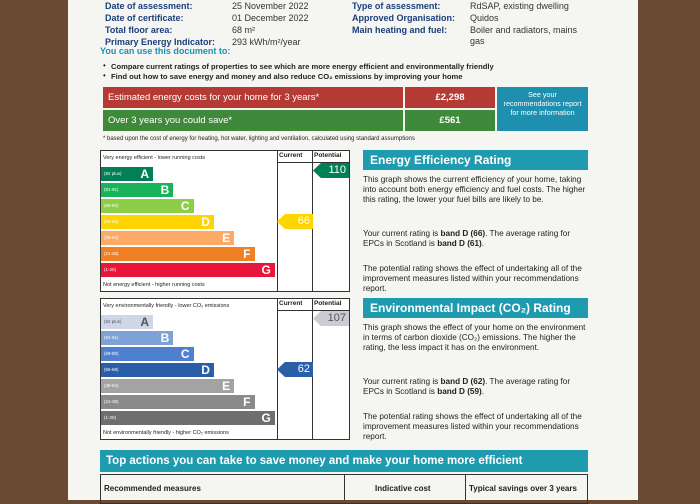 This screenshot has width=700, height=504. Describe the element at coordinates (483, 243) in the screenshot. I see `text-run: .` at that location.